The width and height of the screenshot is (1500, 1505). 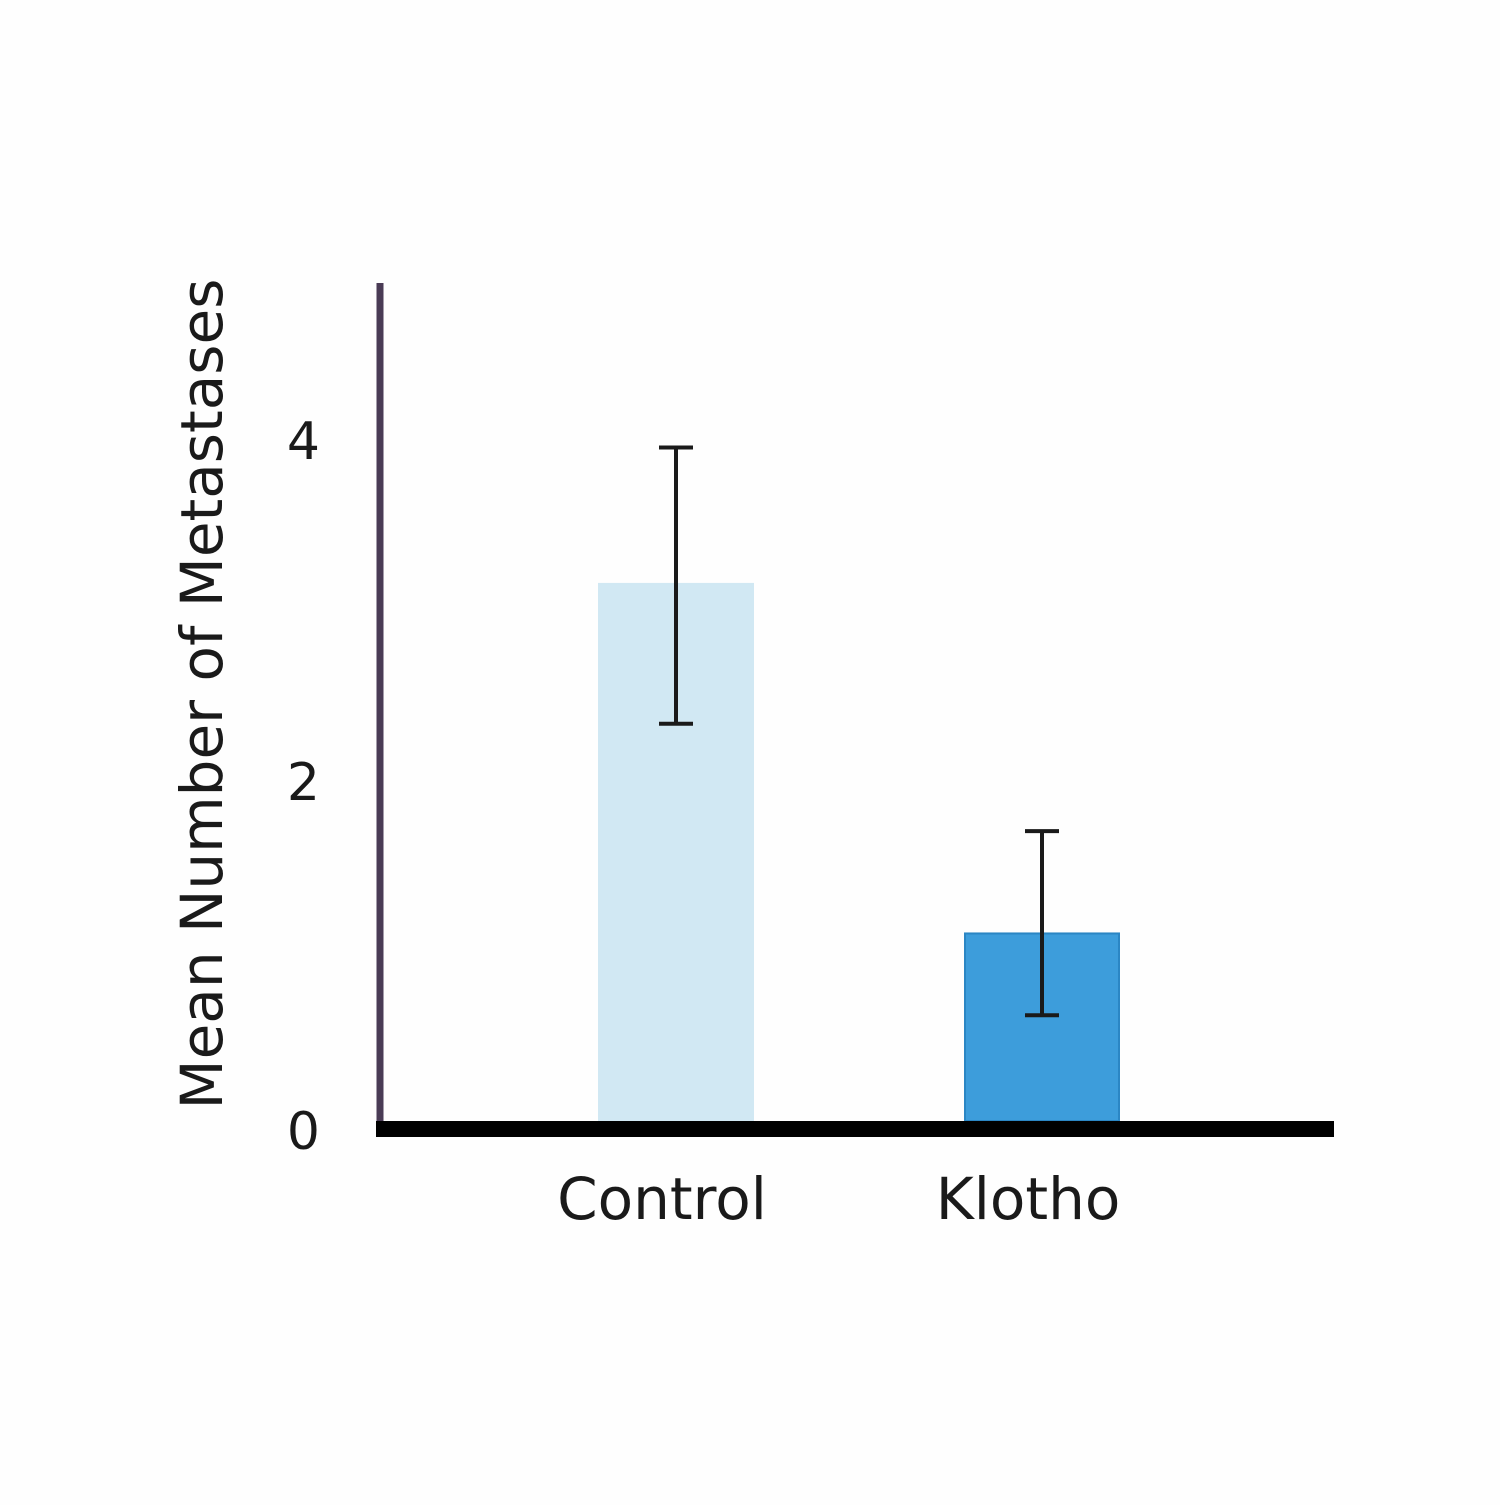 I want to click on y-tick-label-4: 4, so click(x=303, y=442).